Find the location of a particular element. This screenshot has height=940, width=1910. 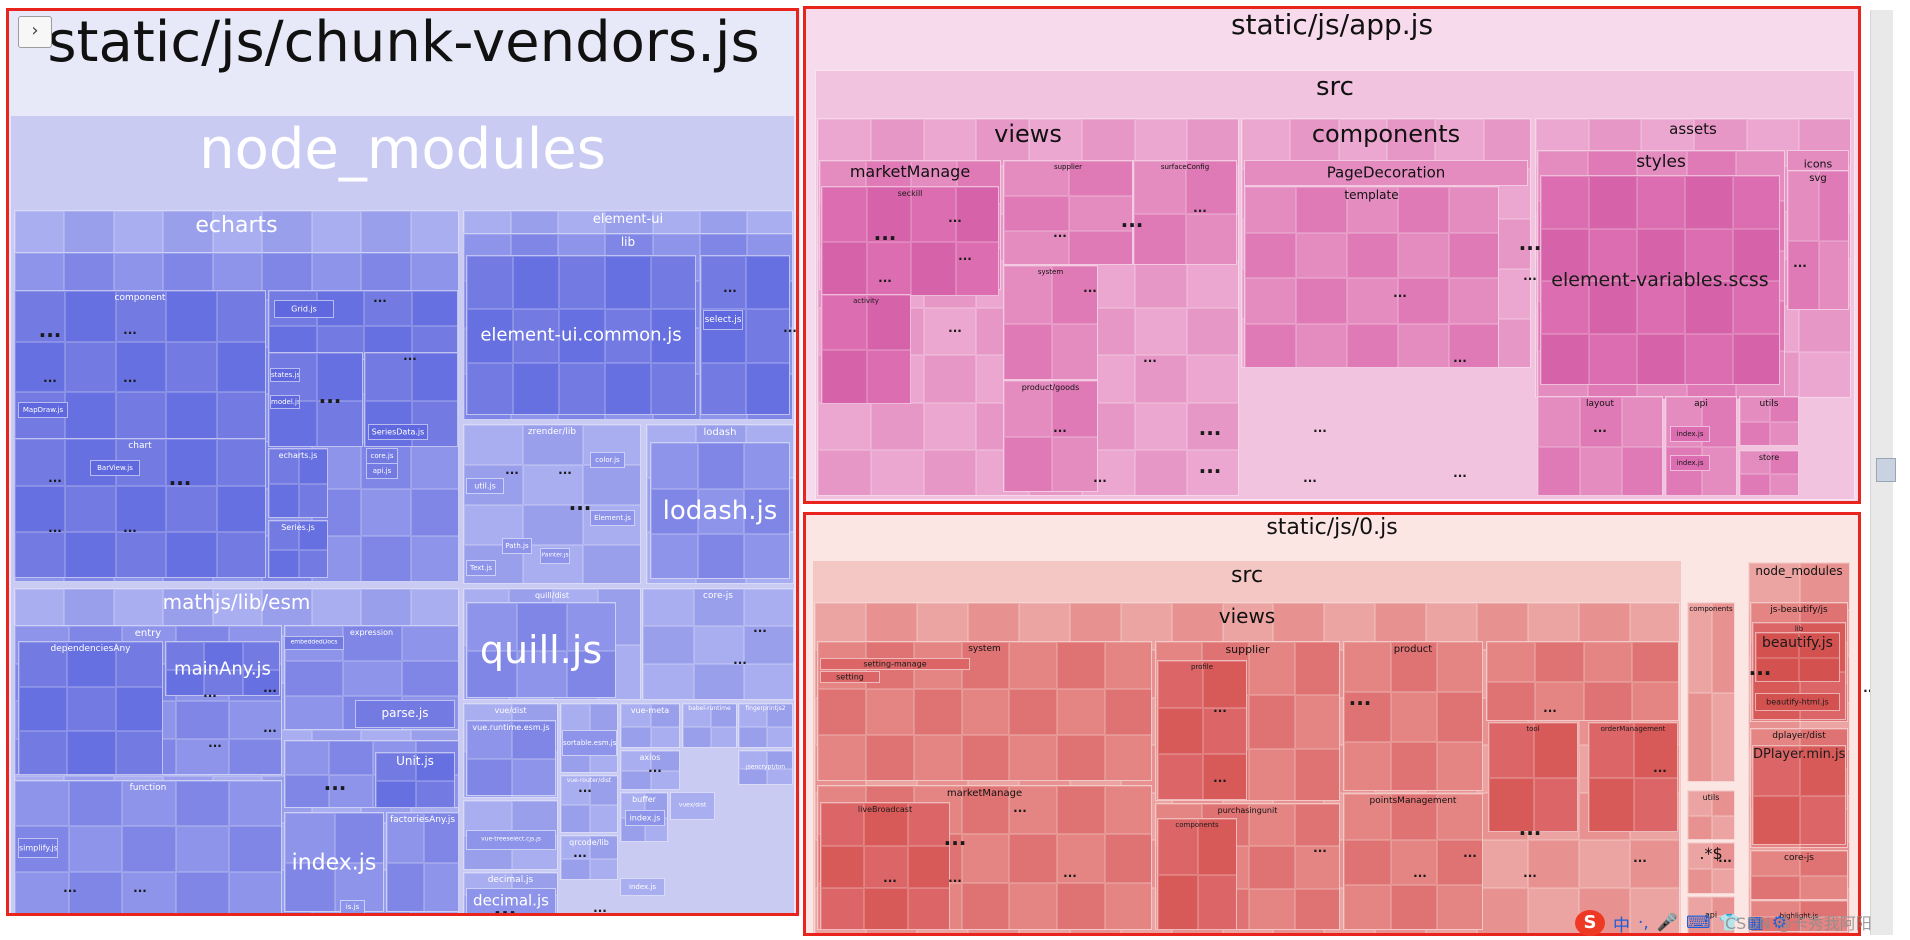

module-qrcode: qrcode/lib is located at coordinates (589, 857).